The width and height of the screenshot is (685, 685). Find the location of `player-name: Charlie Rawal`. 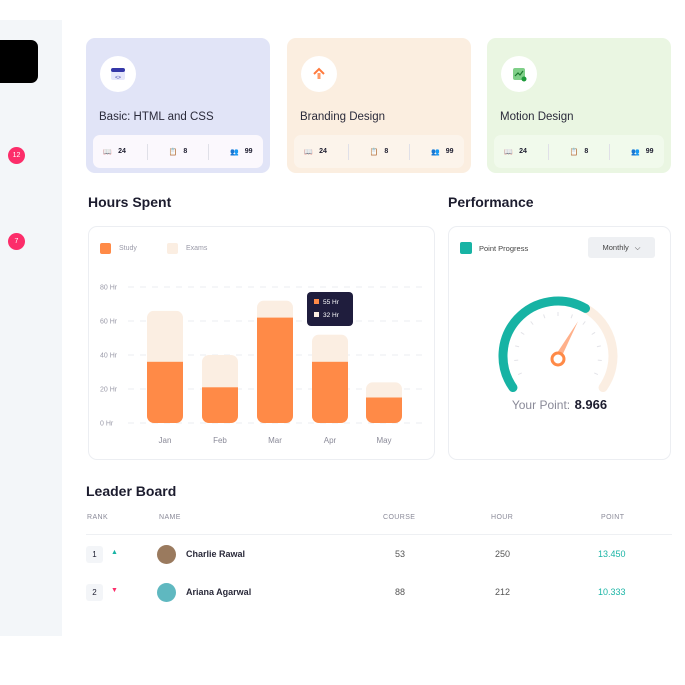

player-name: Charlie Rawal is located at coordinates (216, 554).